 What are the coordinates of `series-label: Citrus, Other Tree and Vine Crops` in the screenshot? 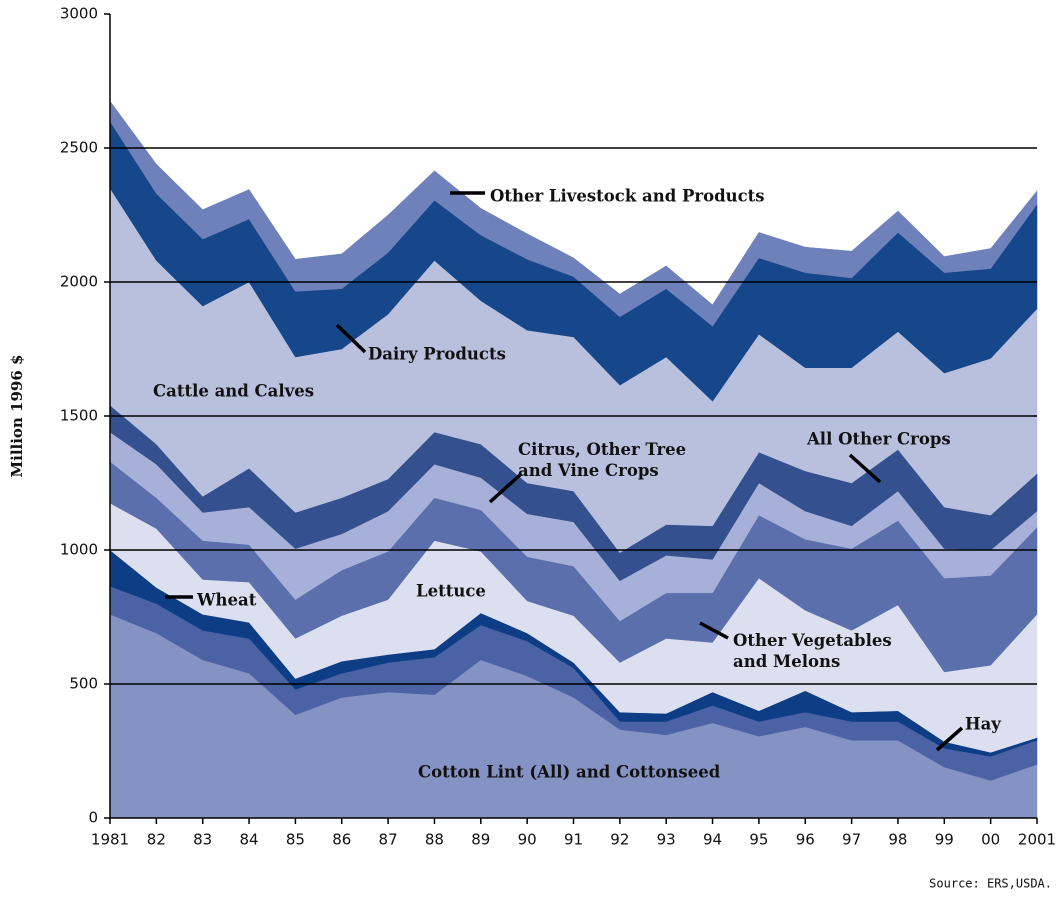 It's located at (605, 460).